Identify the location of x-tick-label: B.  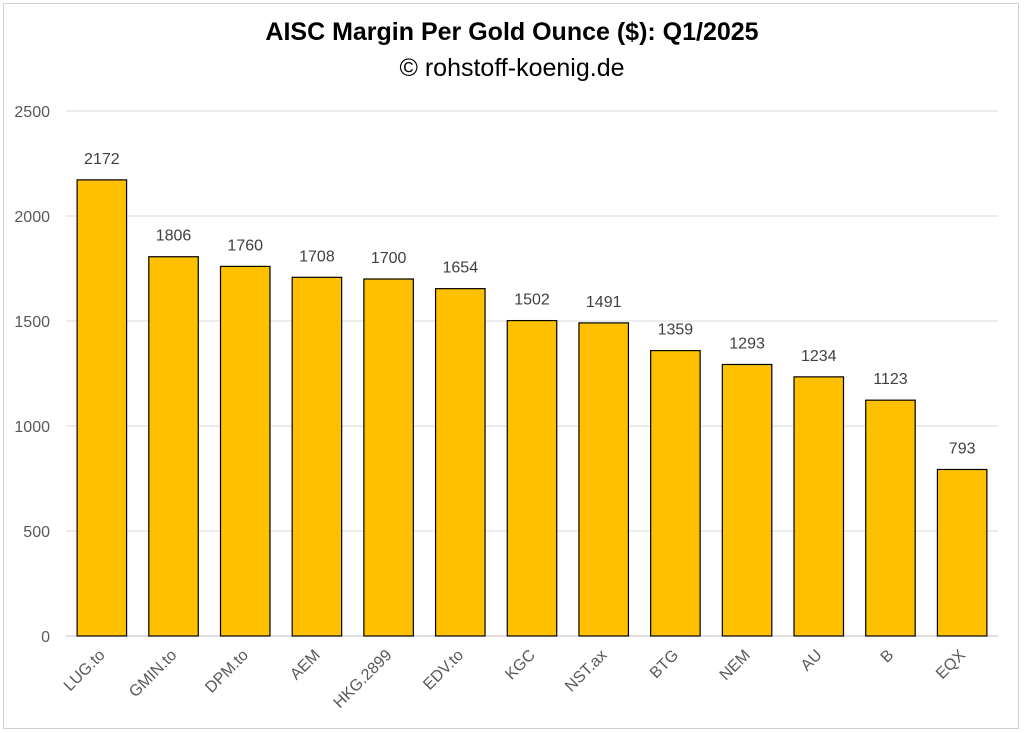
(888, 657).